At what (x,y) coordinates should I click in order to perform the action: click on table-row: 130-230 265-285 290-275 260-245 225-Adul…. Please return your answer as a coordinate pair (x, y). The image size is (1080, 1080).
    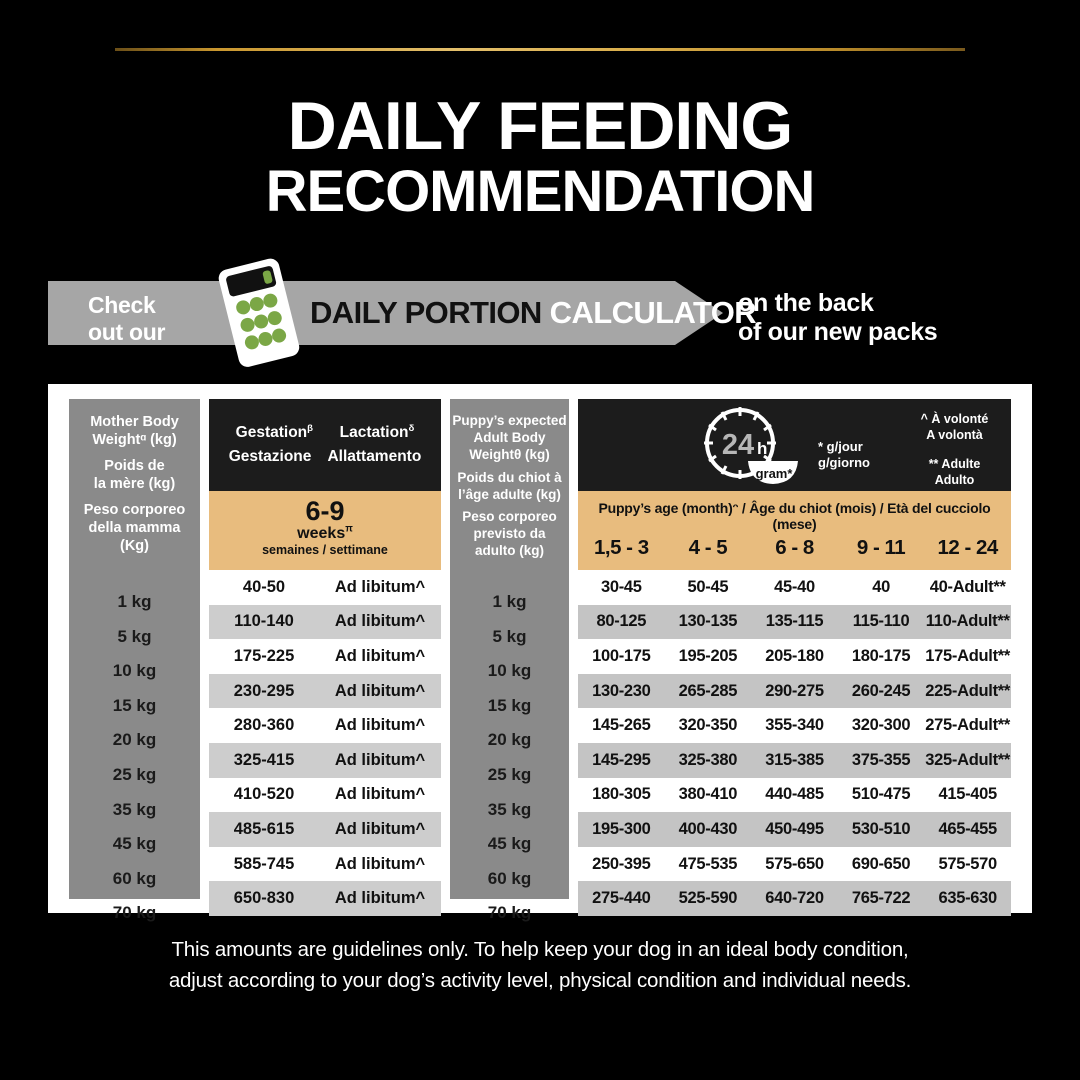
    Looking at the image, I should click on (794, 691).